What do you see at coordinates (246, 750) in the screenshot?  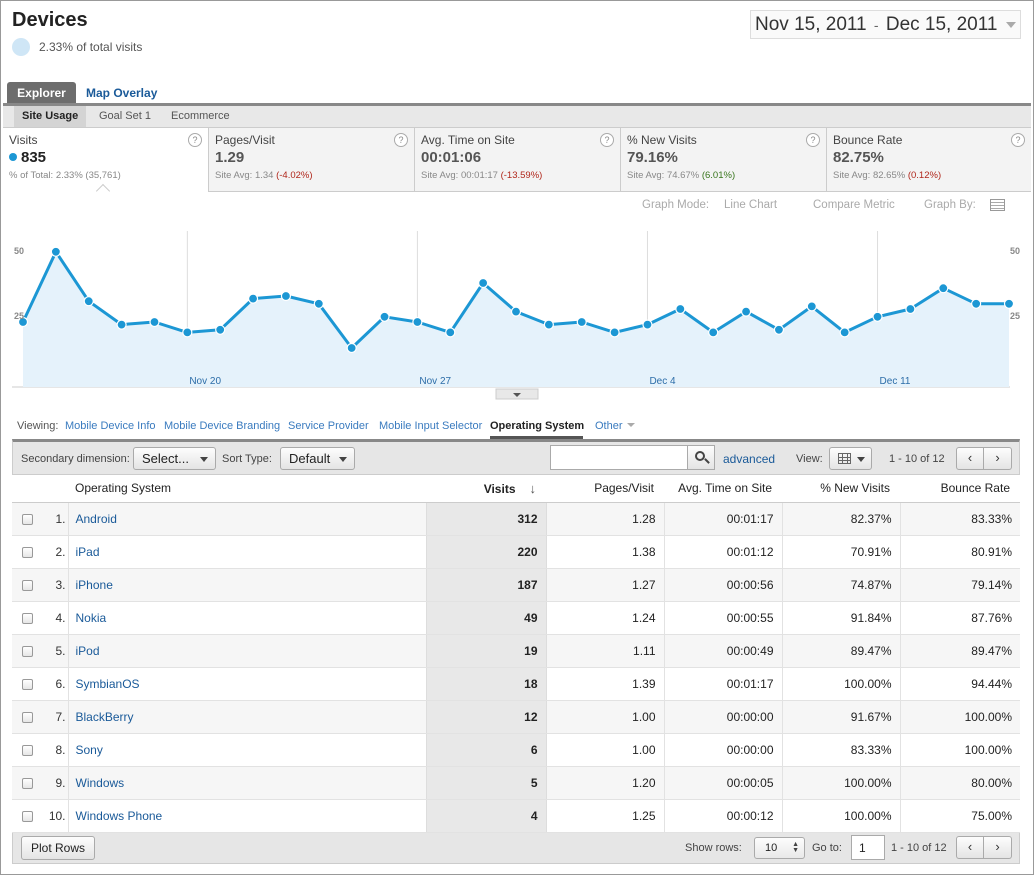 I see `os-name-link: Sony` at bounding box center [246, 750].